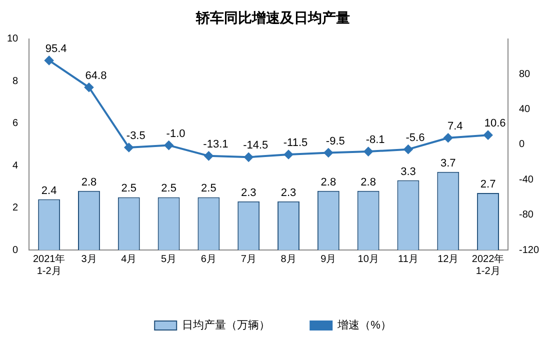  I want to click on data-label: -8.1, so click(375, 140).